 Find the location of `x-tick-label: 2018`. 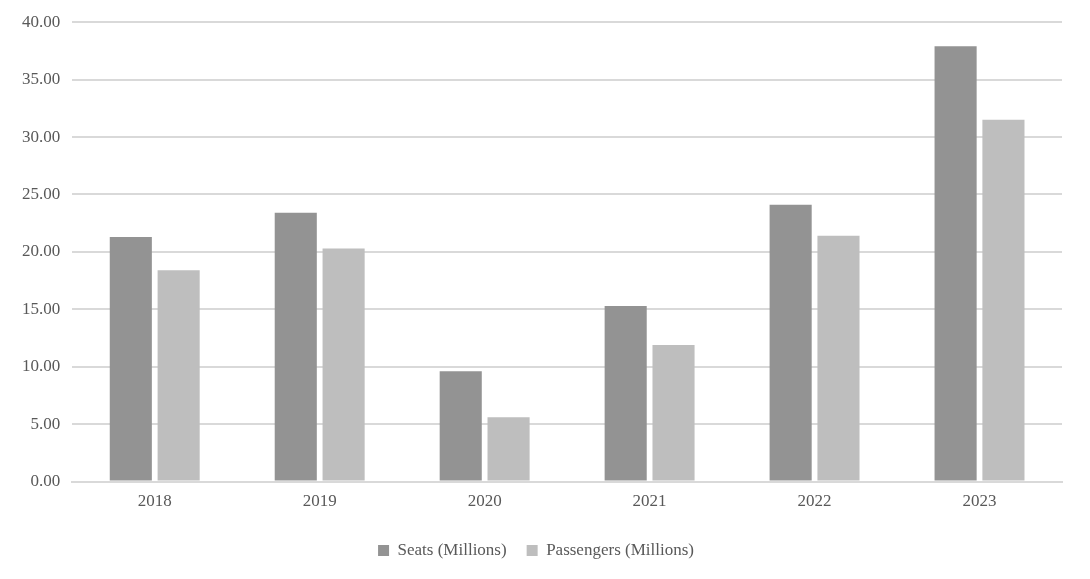

x-tick-label: 2018 is located at coordinates (154, 501).